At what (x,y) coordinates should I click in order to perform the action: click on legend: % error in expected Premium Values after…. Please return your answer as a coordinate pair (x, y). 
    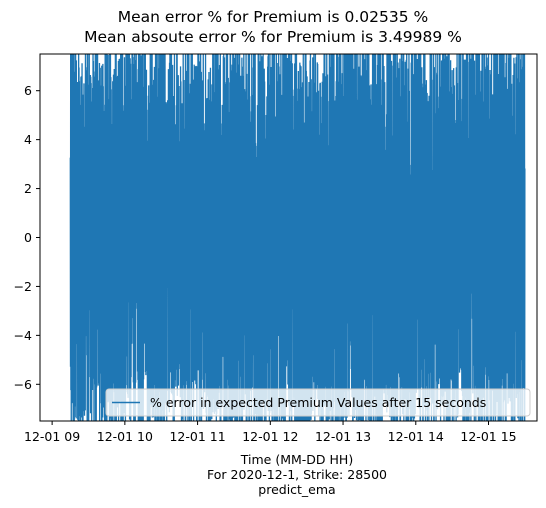
    Looking at the image, I should click on (318, 402).